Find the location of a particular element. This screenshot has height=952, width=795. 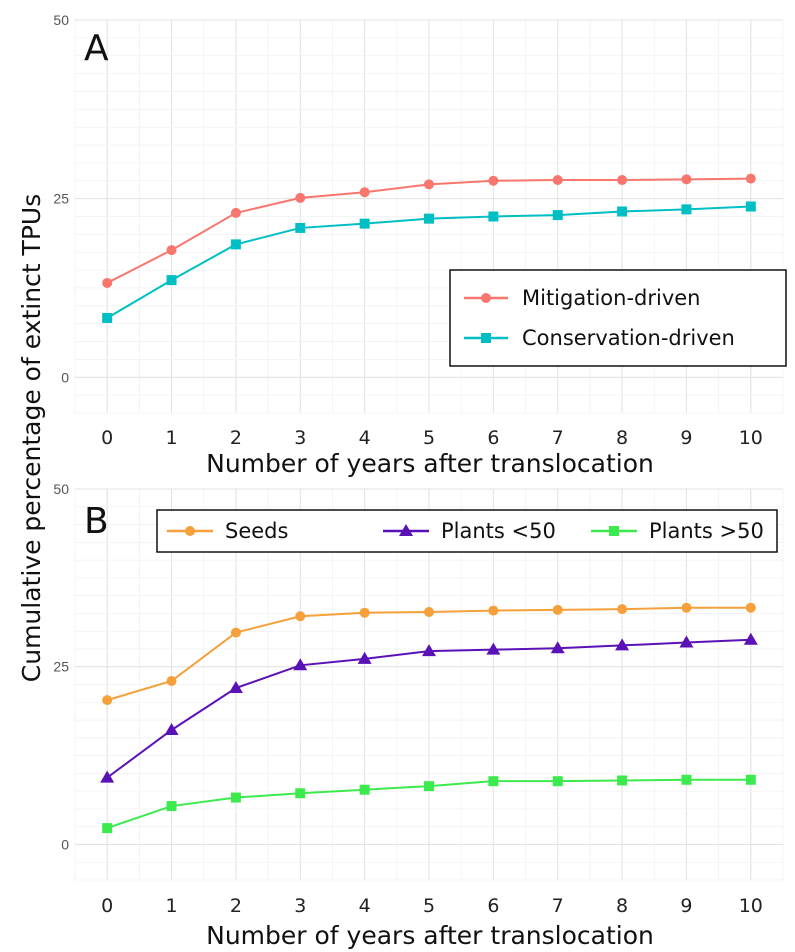

legend-entry: Seeds is located at coordinates (256, 531).